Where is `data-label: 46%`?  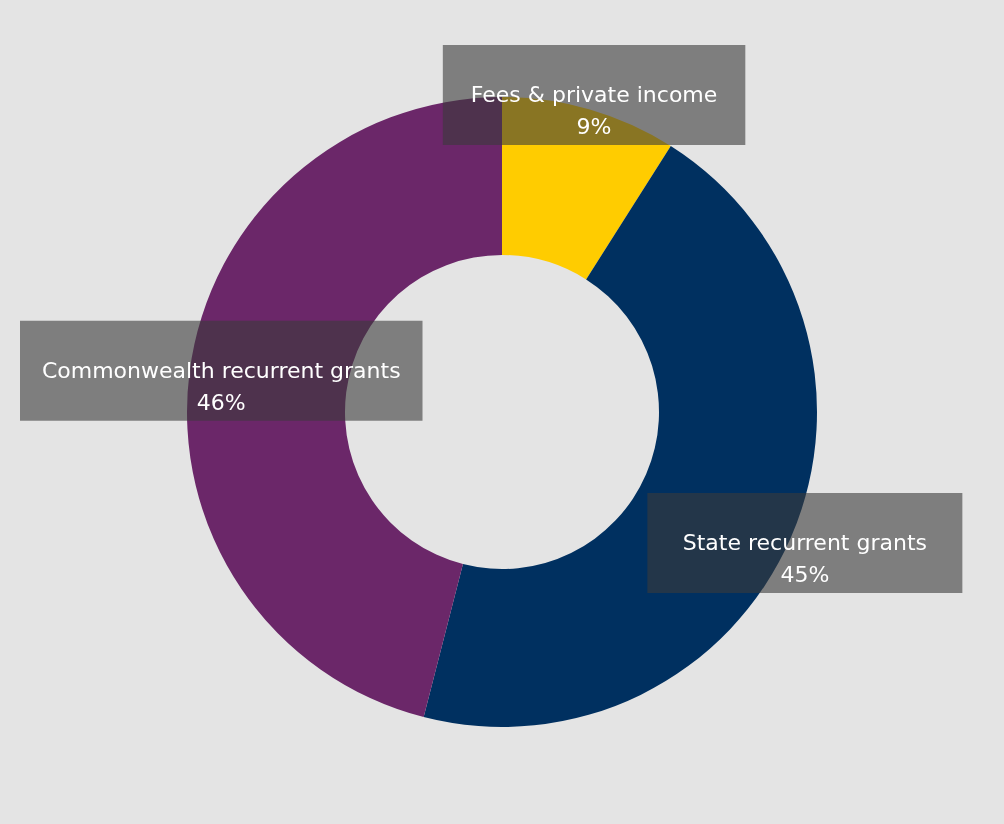 data-label: 46% is located at coordinates (221, 402).